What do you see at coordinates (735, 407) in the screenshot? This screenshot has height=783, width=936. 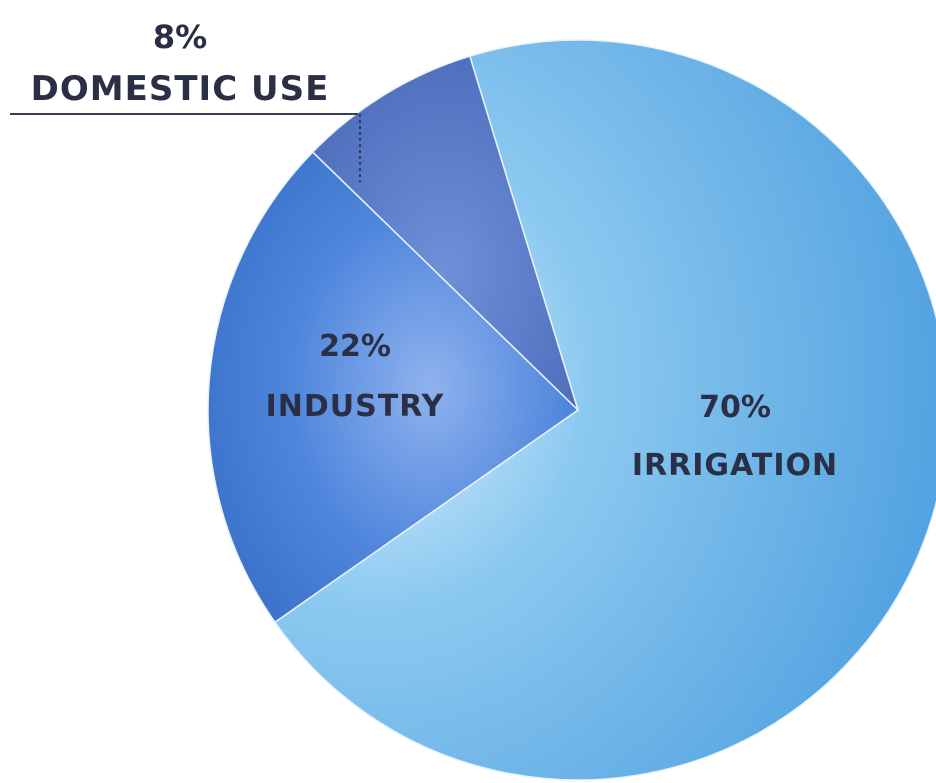 I see `label-irrigation-percent: 70%` at bounding box center [735, 407].